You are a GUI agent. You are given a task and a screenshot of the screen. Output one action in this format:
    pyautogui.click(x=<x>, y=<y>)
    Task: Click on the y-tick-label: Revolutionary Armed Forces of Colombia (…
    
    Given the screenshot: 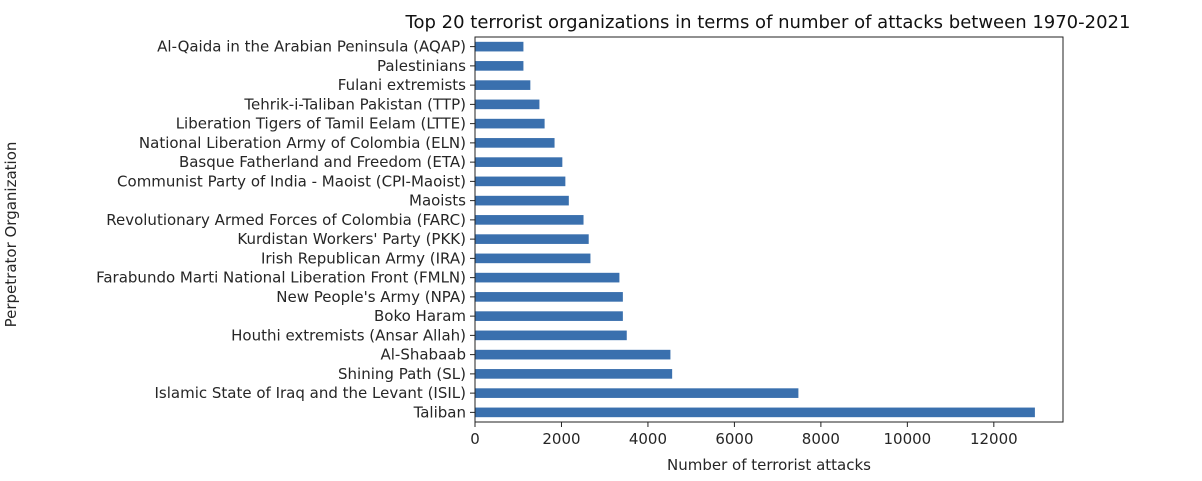 What is the action you would take?
    pyautogui.click(x=286, y=220)
    